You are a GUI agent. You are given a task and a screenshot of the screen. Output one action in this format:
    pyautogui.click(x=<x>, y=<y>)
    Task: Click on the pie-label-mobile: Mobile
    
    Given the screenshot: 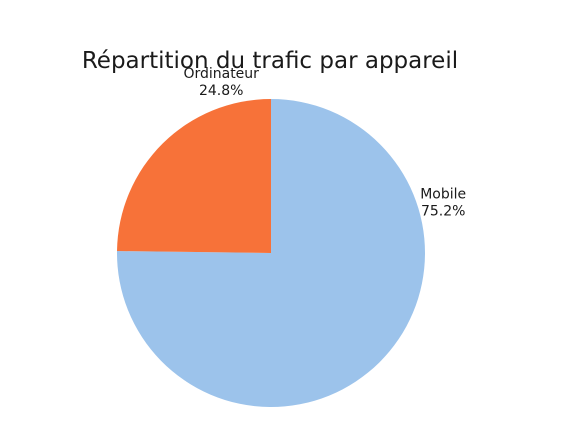 What is the action you would take?
    pyautogui.click(x=443, y=195)
    